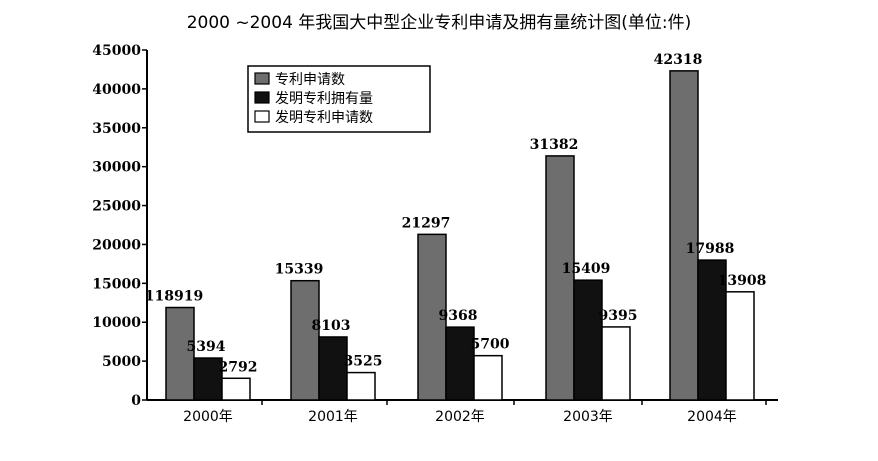 The height and width of the screenshot is (461, 878). Describe the element at coordinates (460, 417) in the screenshot. I see `x-tick-label: 2002年` at that location.